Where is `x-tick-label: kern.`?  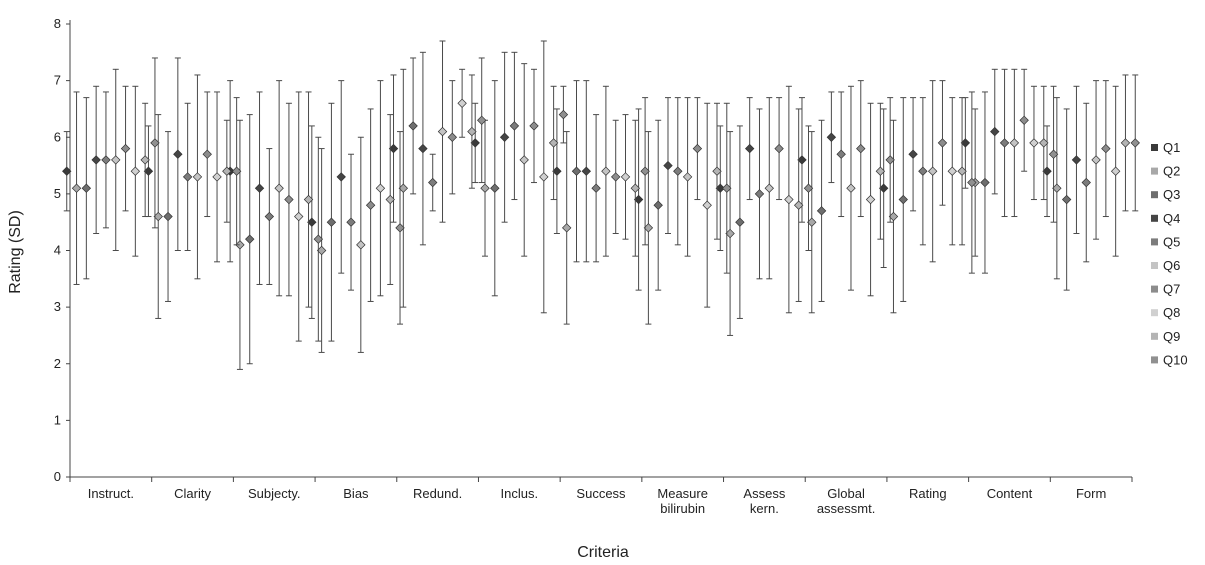
x-tick-label: kern. is located at coordinates (764, 508).